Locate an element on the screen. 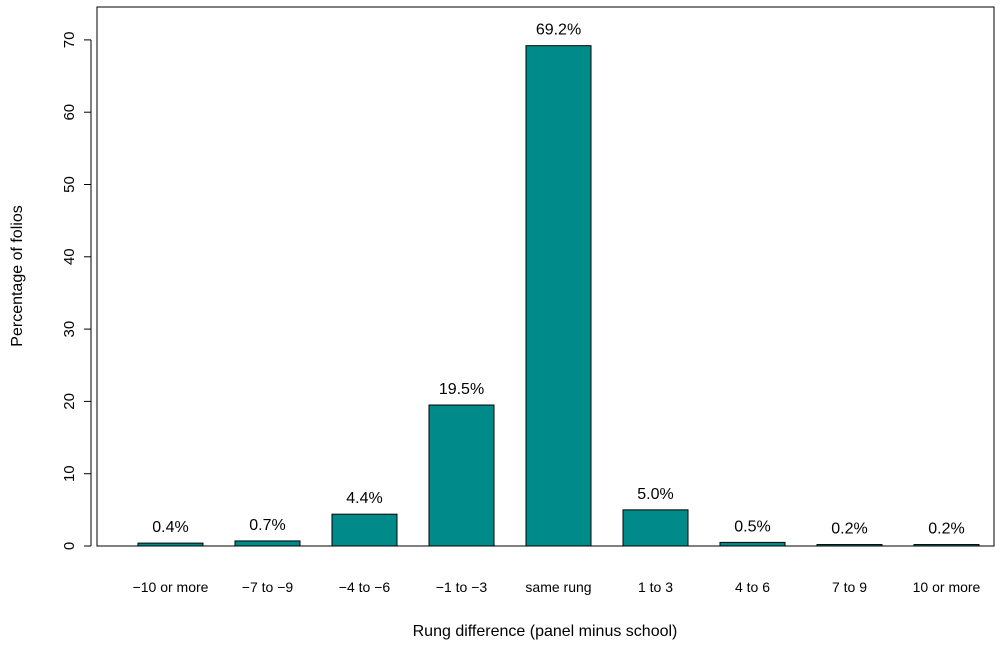 The image size is (1000, 651). x-category-label: −10 or more is located at coordinates (171, 587).